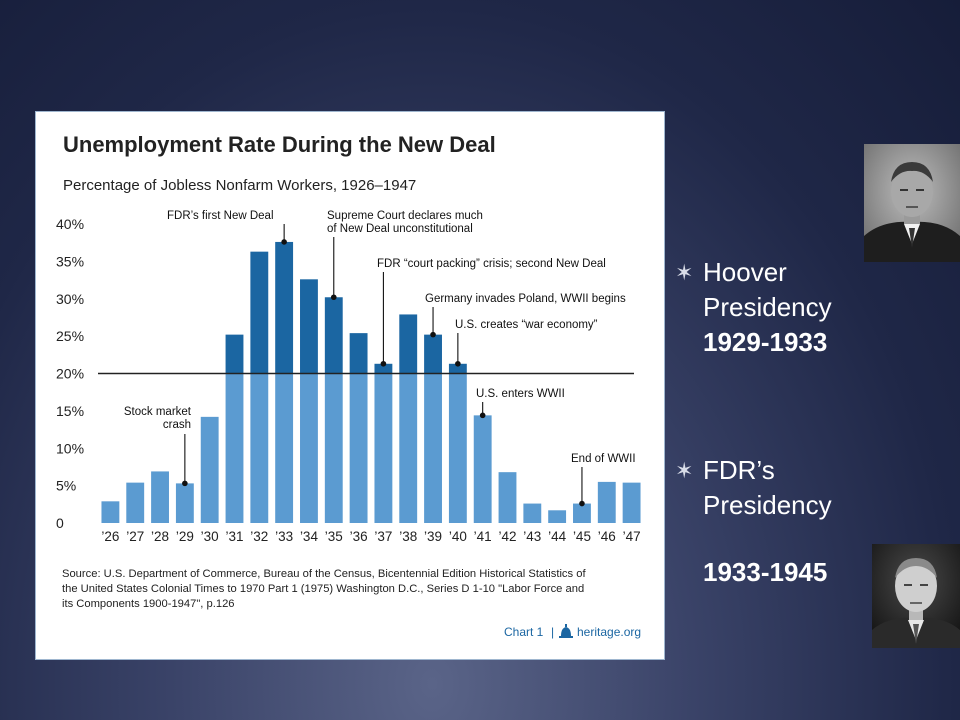 The image size is (960, 720). Describe the element at coordinates (259, 536) in the screenshot. I see `x-tick-label: ’32` at that location.